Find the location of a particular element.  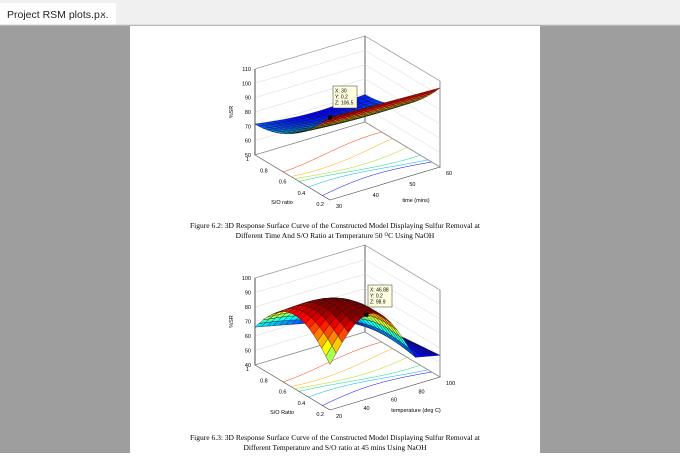

y-axis-label: S/O Ratio is located at coordinates (282, 413).